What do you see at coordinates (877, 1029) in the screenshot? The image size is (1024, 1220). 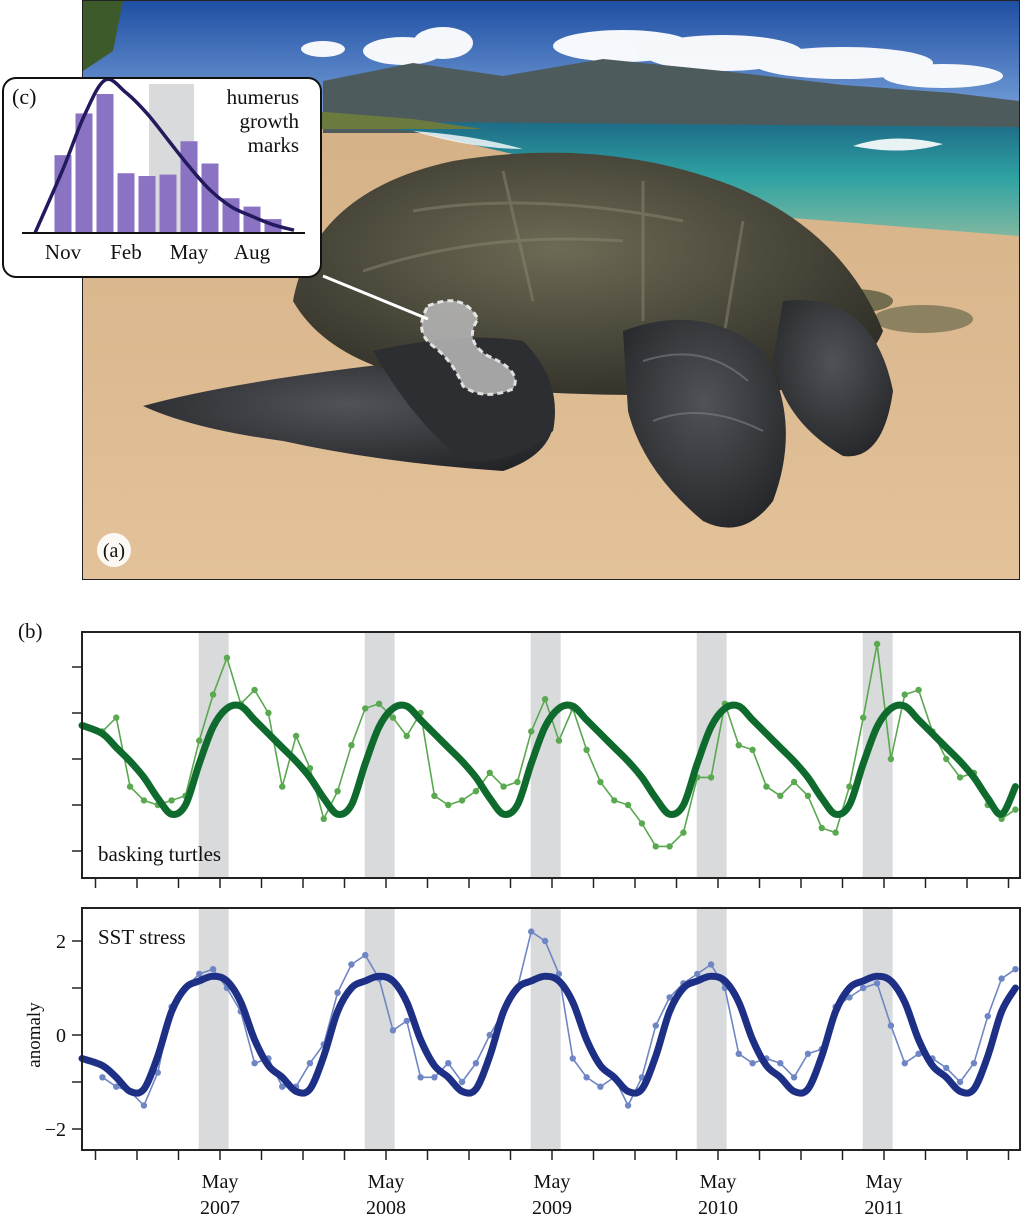 I see `shaded-period-sst-2011` at bounding box center [877, 1029].